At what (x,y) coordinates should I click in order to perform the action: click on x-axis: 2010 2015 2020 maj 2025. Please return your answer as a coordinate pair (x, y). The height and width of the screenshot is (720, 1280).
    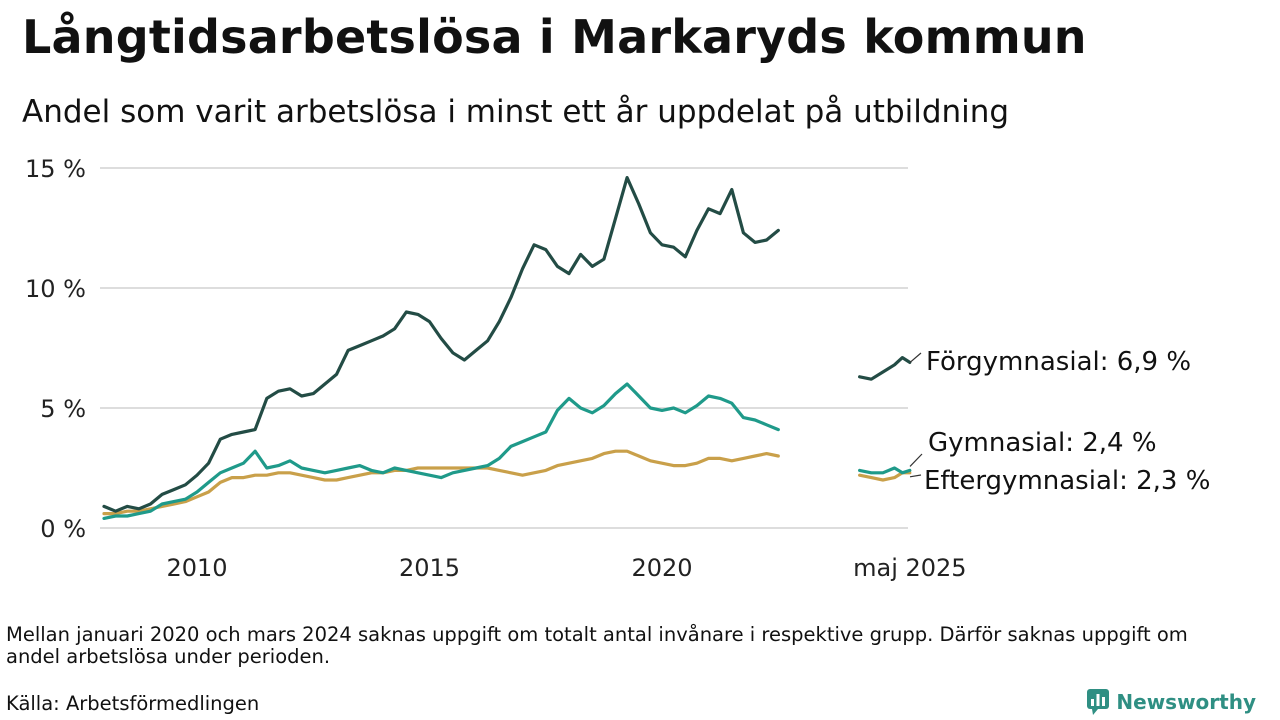
    Looking at the image, I should click on (566, 568).